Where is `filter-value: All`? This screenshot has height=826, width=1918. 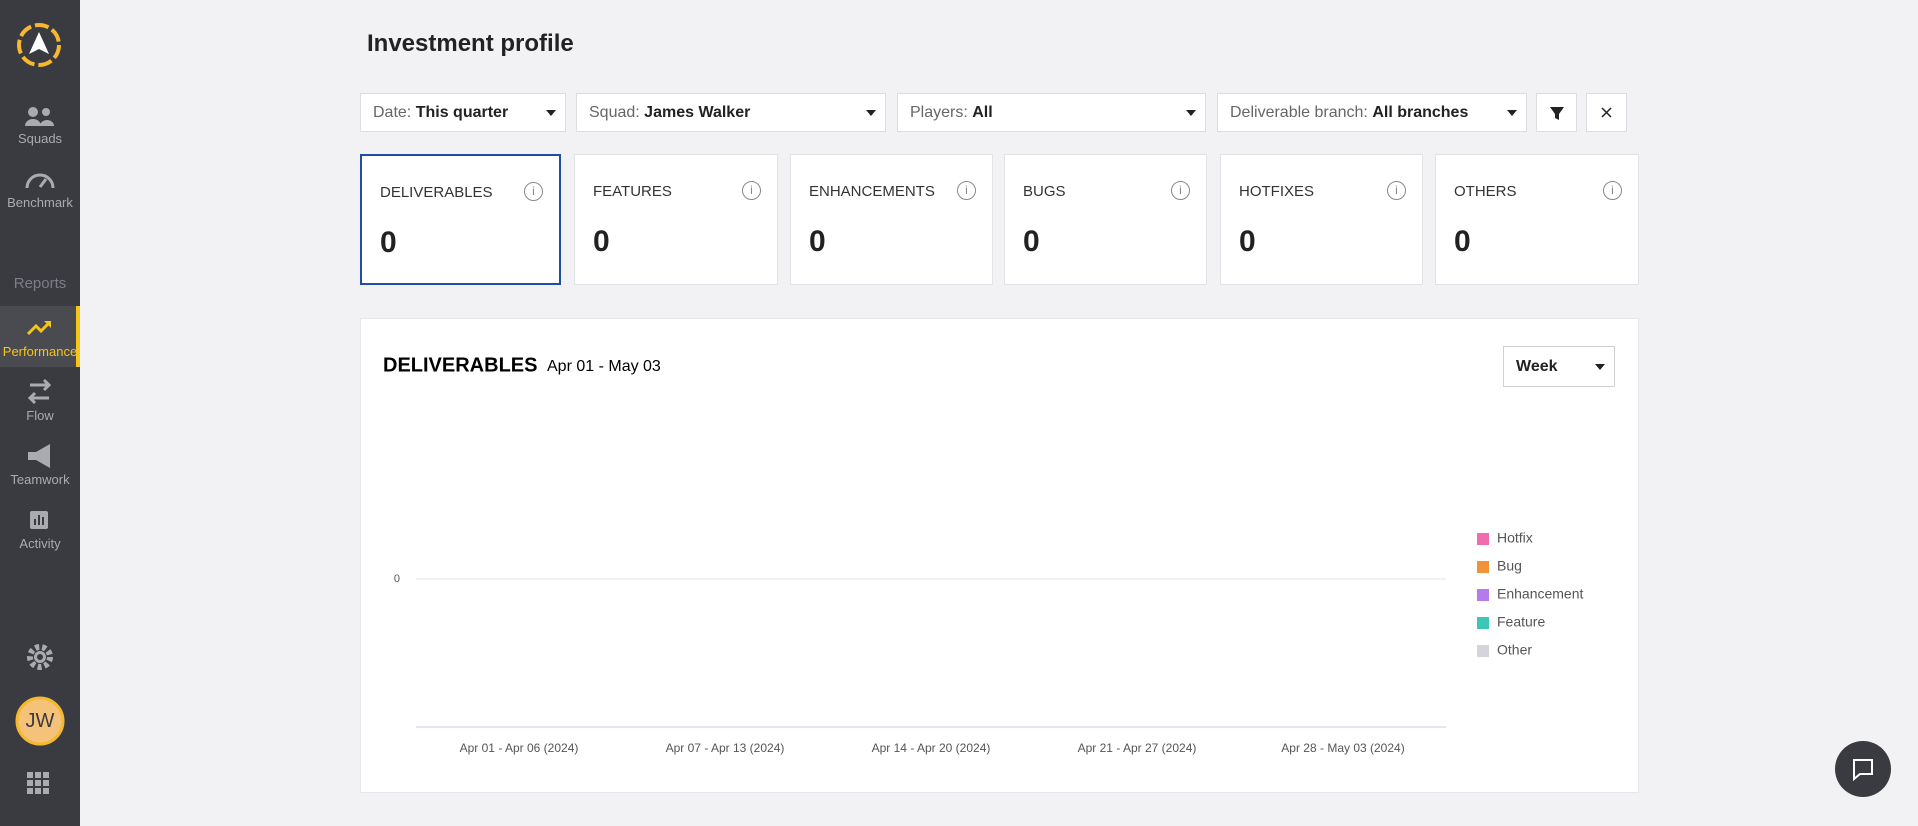 filter-value: All is located at coordinates (982, 112).